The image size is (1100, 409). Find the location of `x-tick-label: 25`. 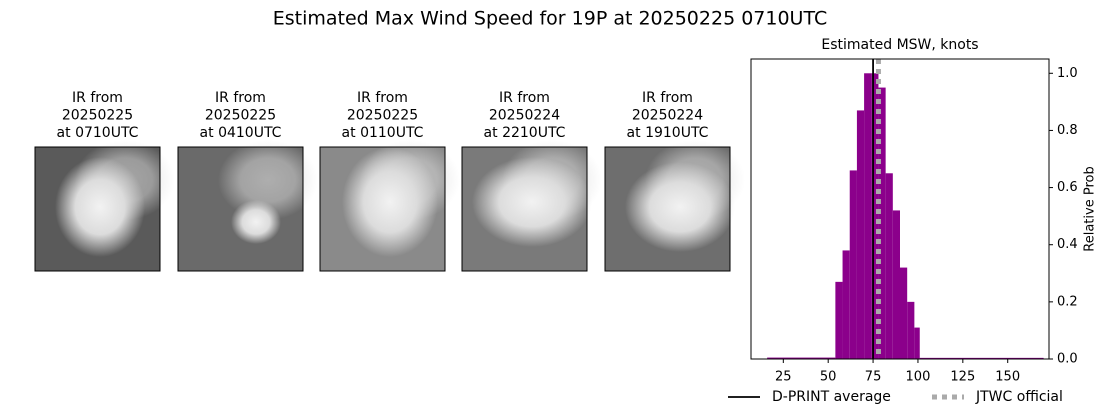

x-tick-label: 25 is located at coordinates (783, 377).